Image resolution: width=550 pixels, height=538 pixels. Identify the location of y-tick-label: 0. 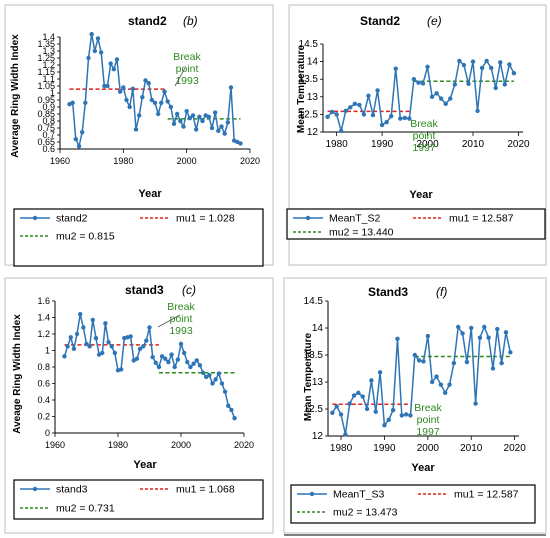
(47, 433).